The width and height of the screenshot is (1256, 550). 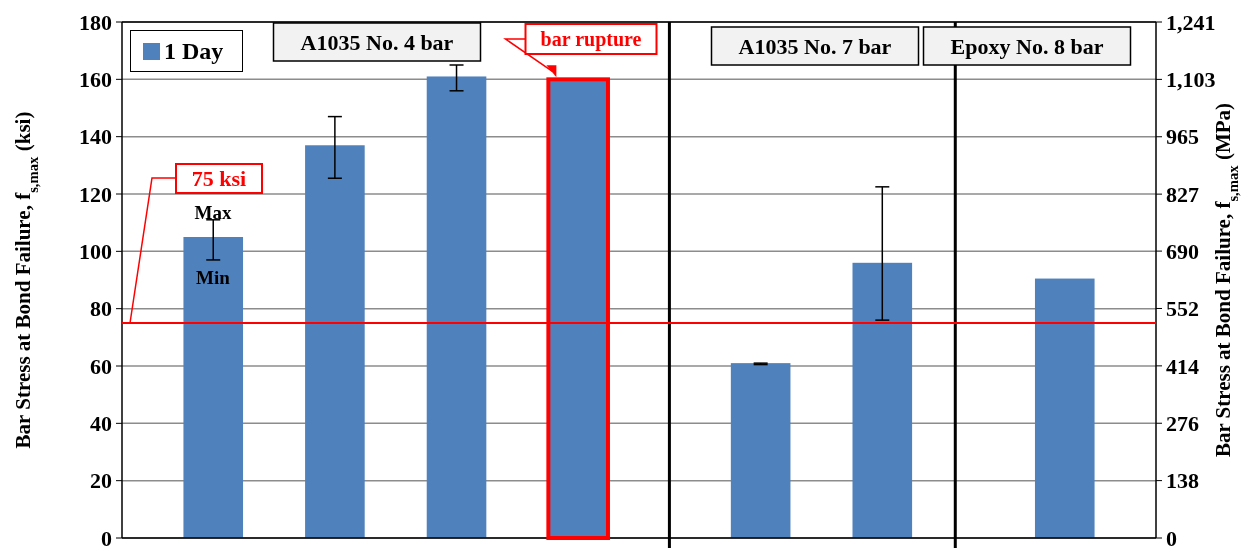 I want to click on annotation: A1035 No. 4 bar, so click(x=377, y=42).